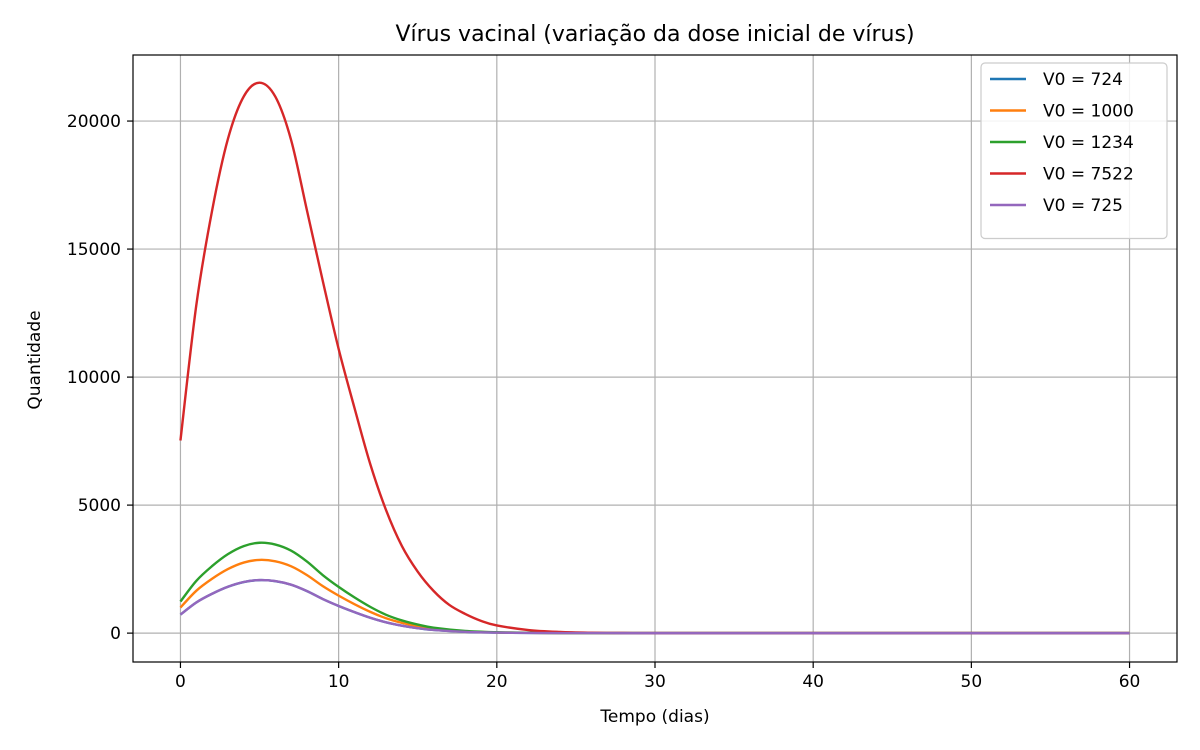 Image resolution: width=1200 pixels, height=750 pixels. I want to click on x-tick-label: 10, so click(339, 682).